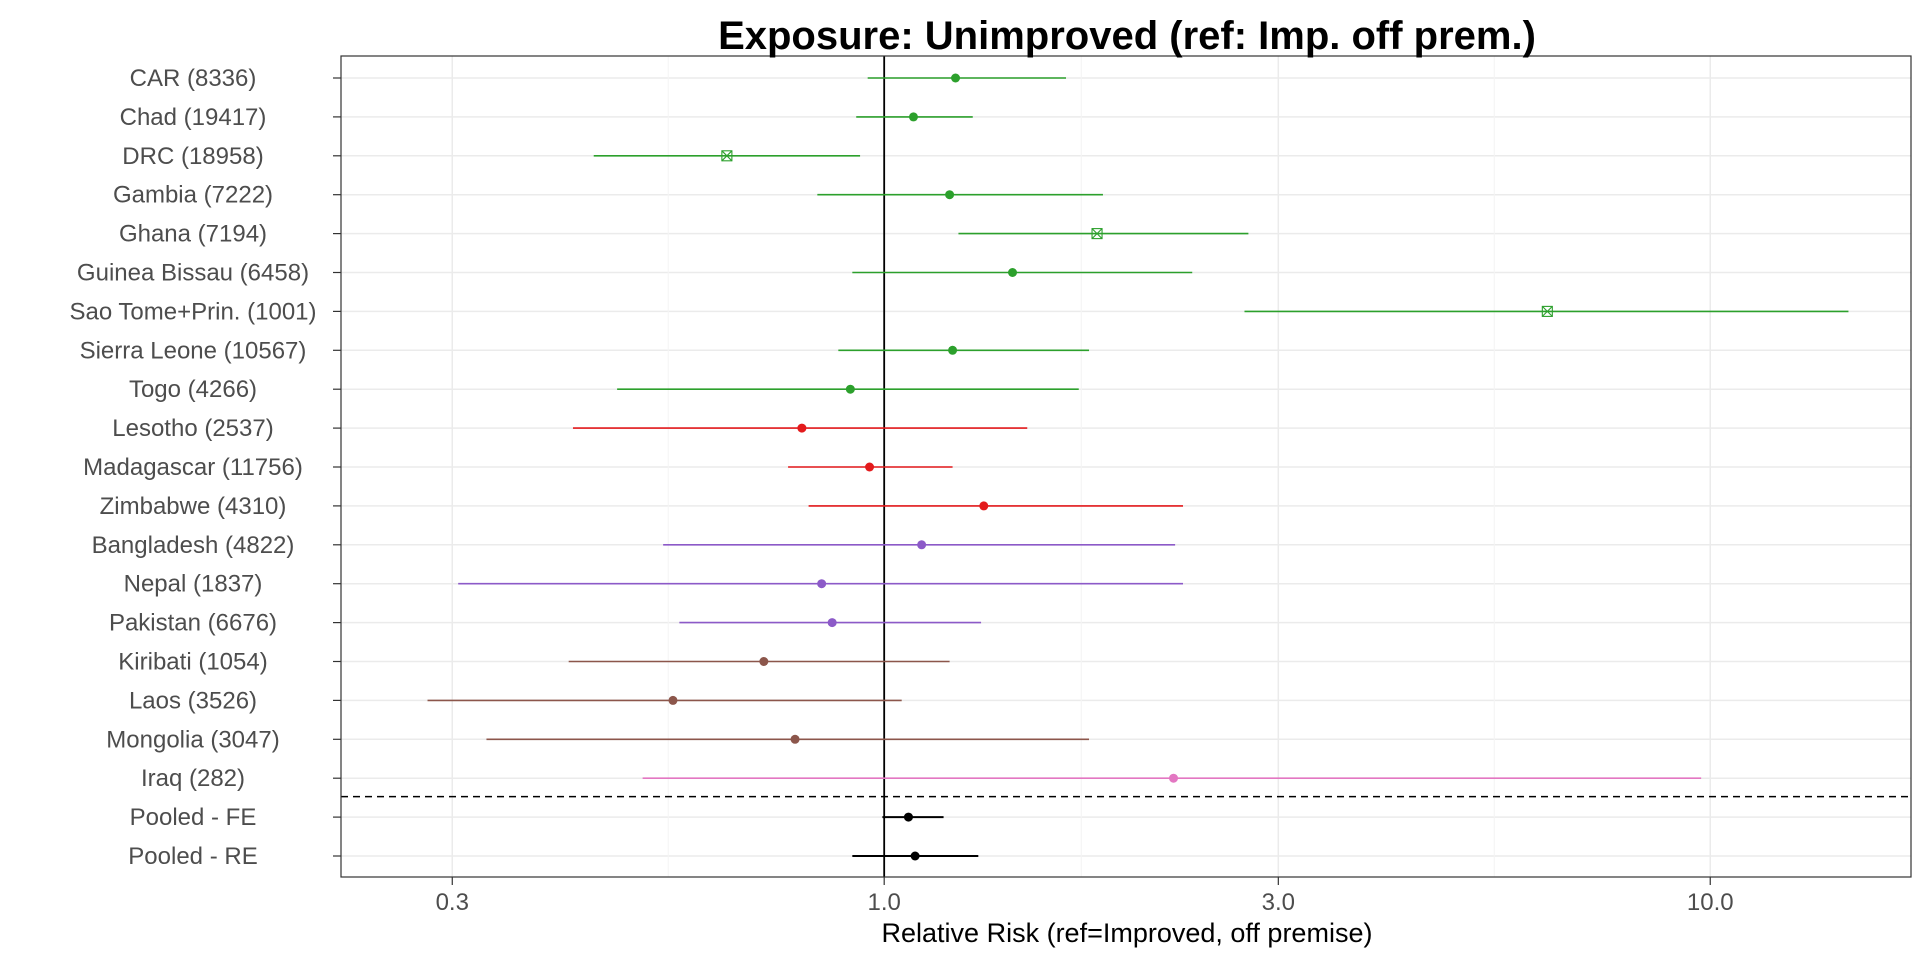 The height and width of the screenshot is (960, 1920). Describe the element at coordinates (1278, 902) in the screenshot. I see `x-tick-label: 3.0` at that location.